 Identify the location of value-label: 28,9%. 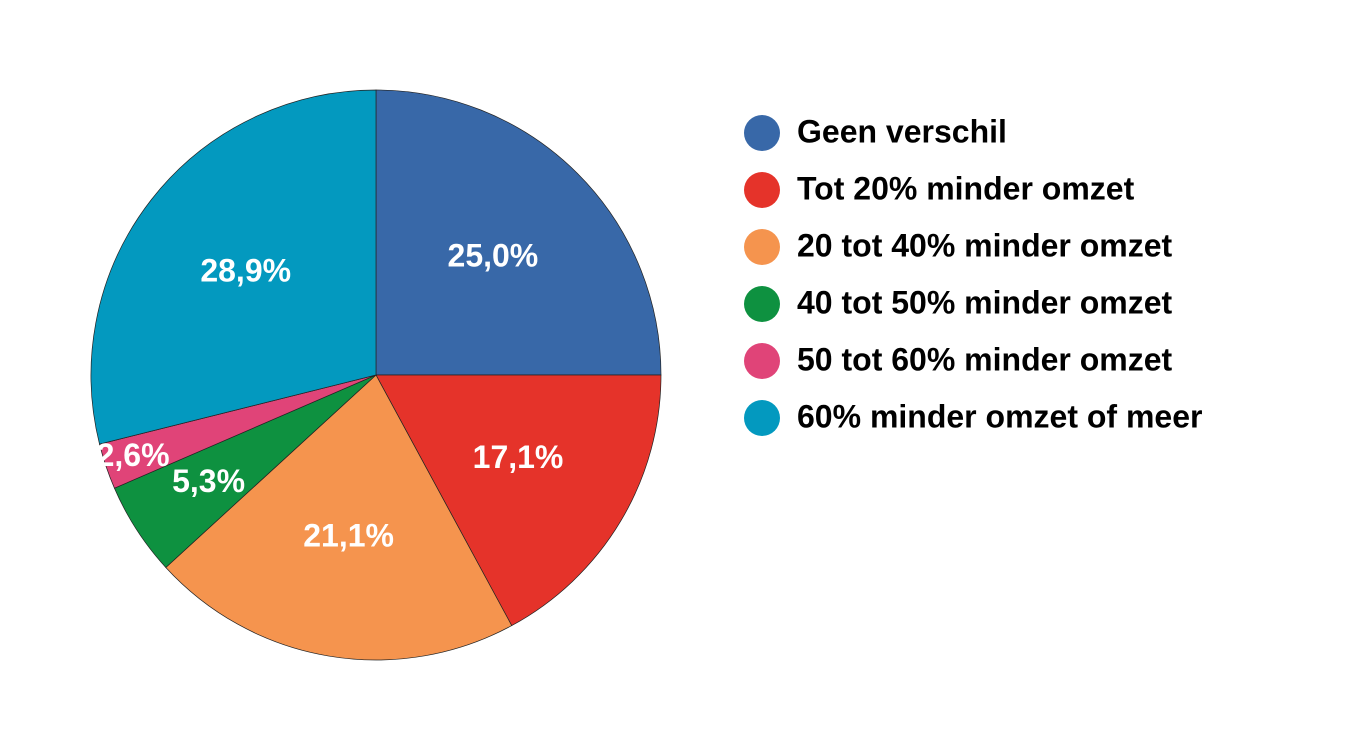
(245, 271).